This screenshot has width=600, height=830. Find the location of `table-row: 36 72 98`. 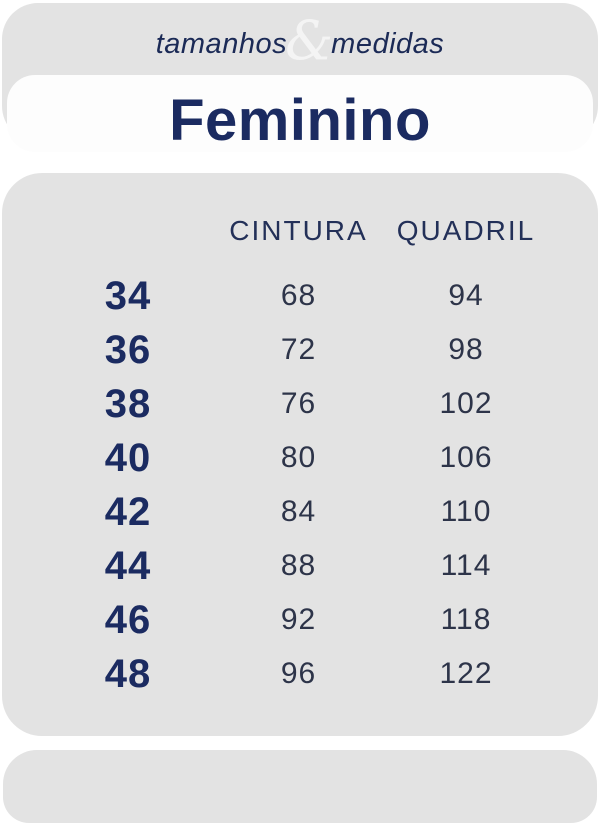

table-row: 36 72 98 is located at coordinates (309, 350).